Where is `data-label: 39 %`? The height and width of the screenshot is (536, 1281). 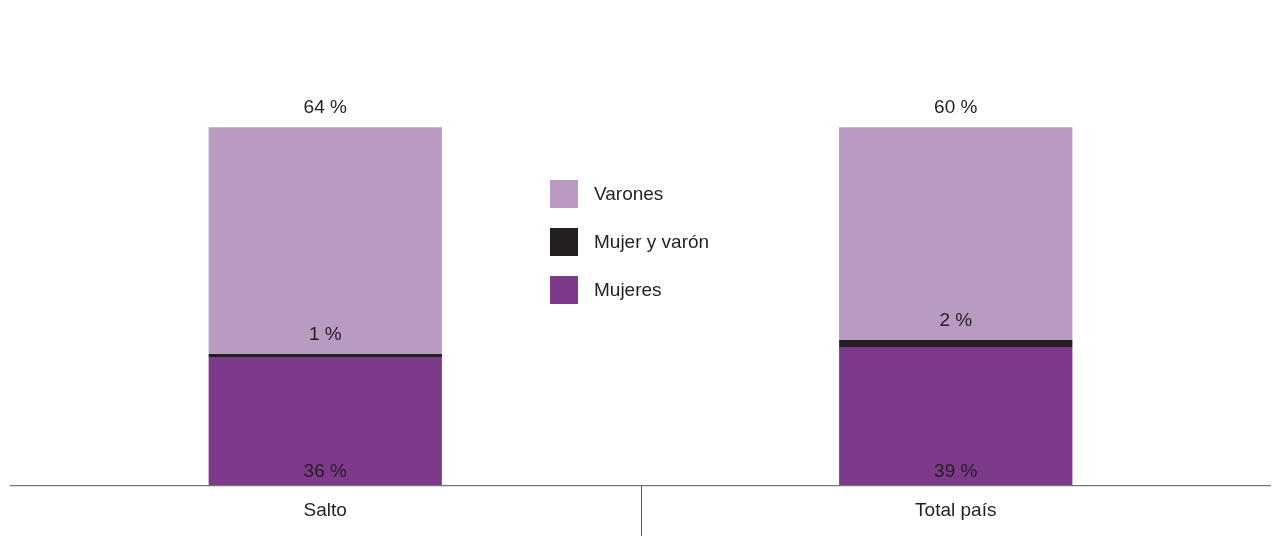 data-label: 39 % is located at coordinates (956, 470).